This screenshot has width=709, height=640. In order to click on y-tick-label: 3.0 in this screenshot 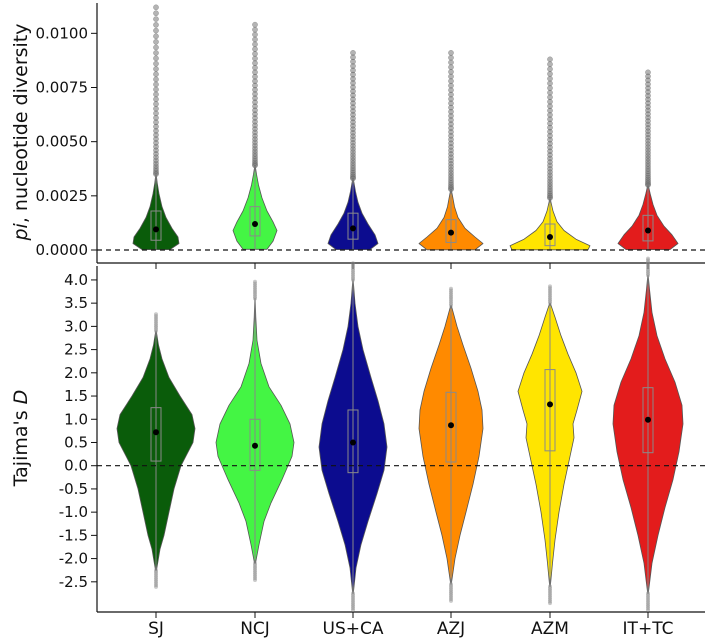, I will do `click(76, 326)`.